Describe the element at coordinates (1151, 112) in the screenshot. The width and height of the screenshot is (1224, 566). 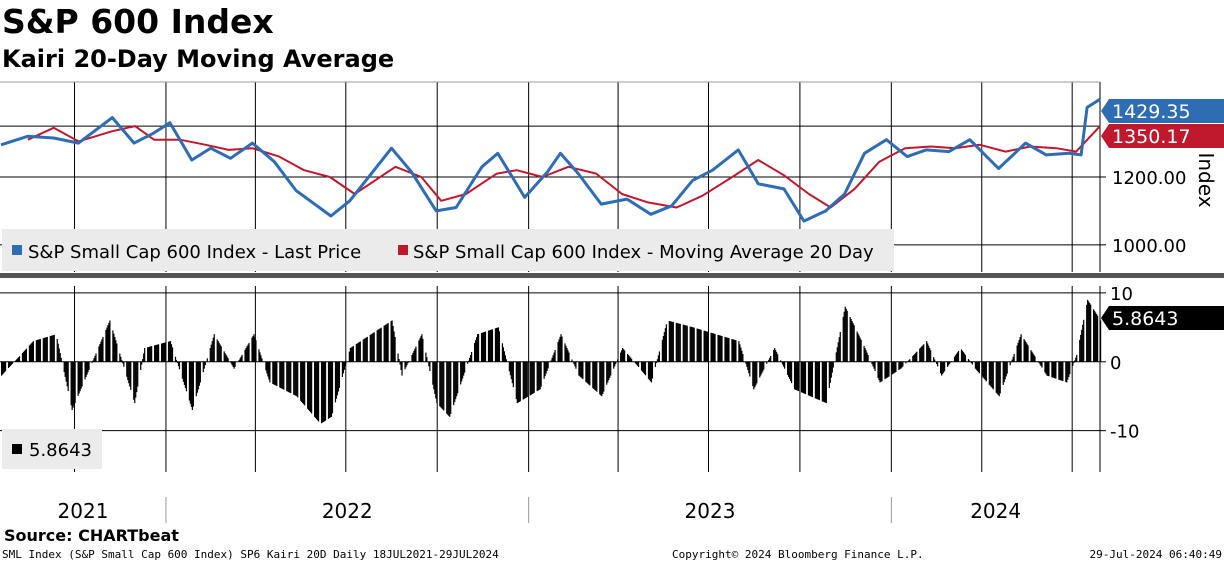
I see `last-price-tag-text: 1429.35` at that location.